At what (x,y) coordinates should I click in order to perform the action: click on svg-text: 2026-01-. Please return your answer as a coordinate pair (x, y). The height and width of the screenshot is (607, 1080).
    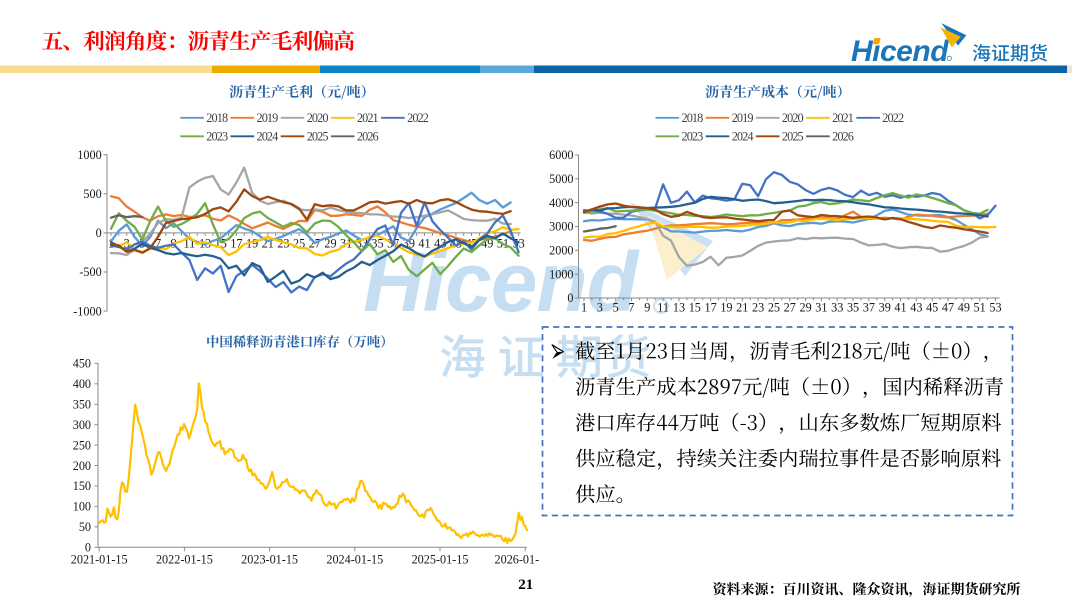
    Looking at the image, I should click on (517, 559).